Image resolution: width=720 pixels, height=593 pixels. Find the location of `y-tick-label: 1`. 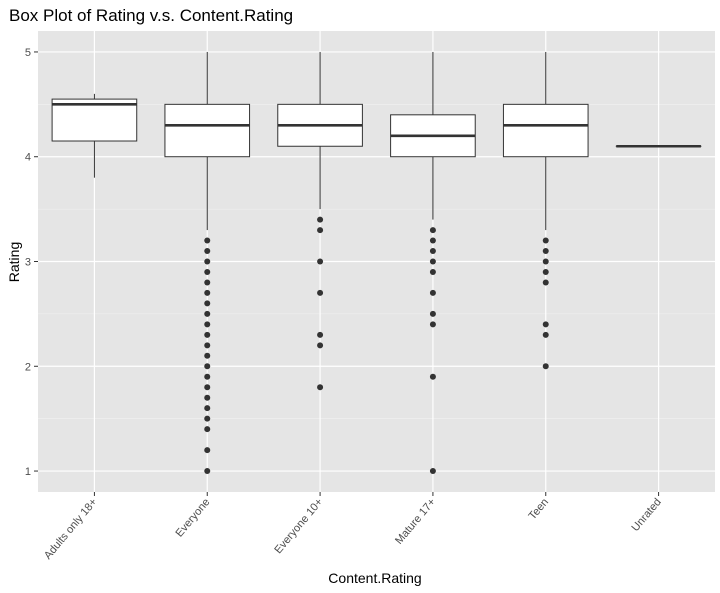

y-tick-label: 1 is located at coordinates (28, 472).